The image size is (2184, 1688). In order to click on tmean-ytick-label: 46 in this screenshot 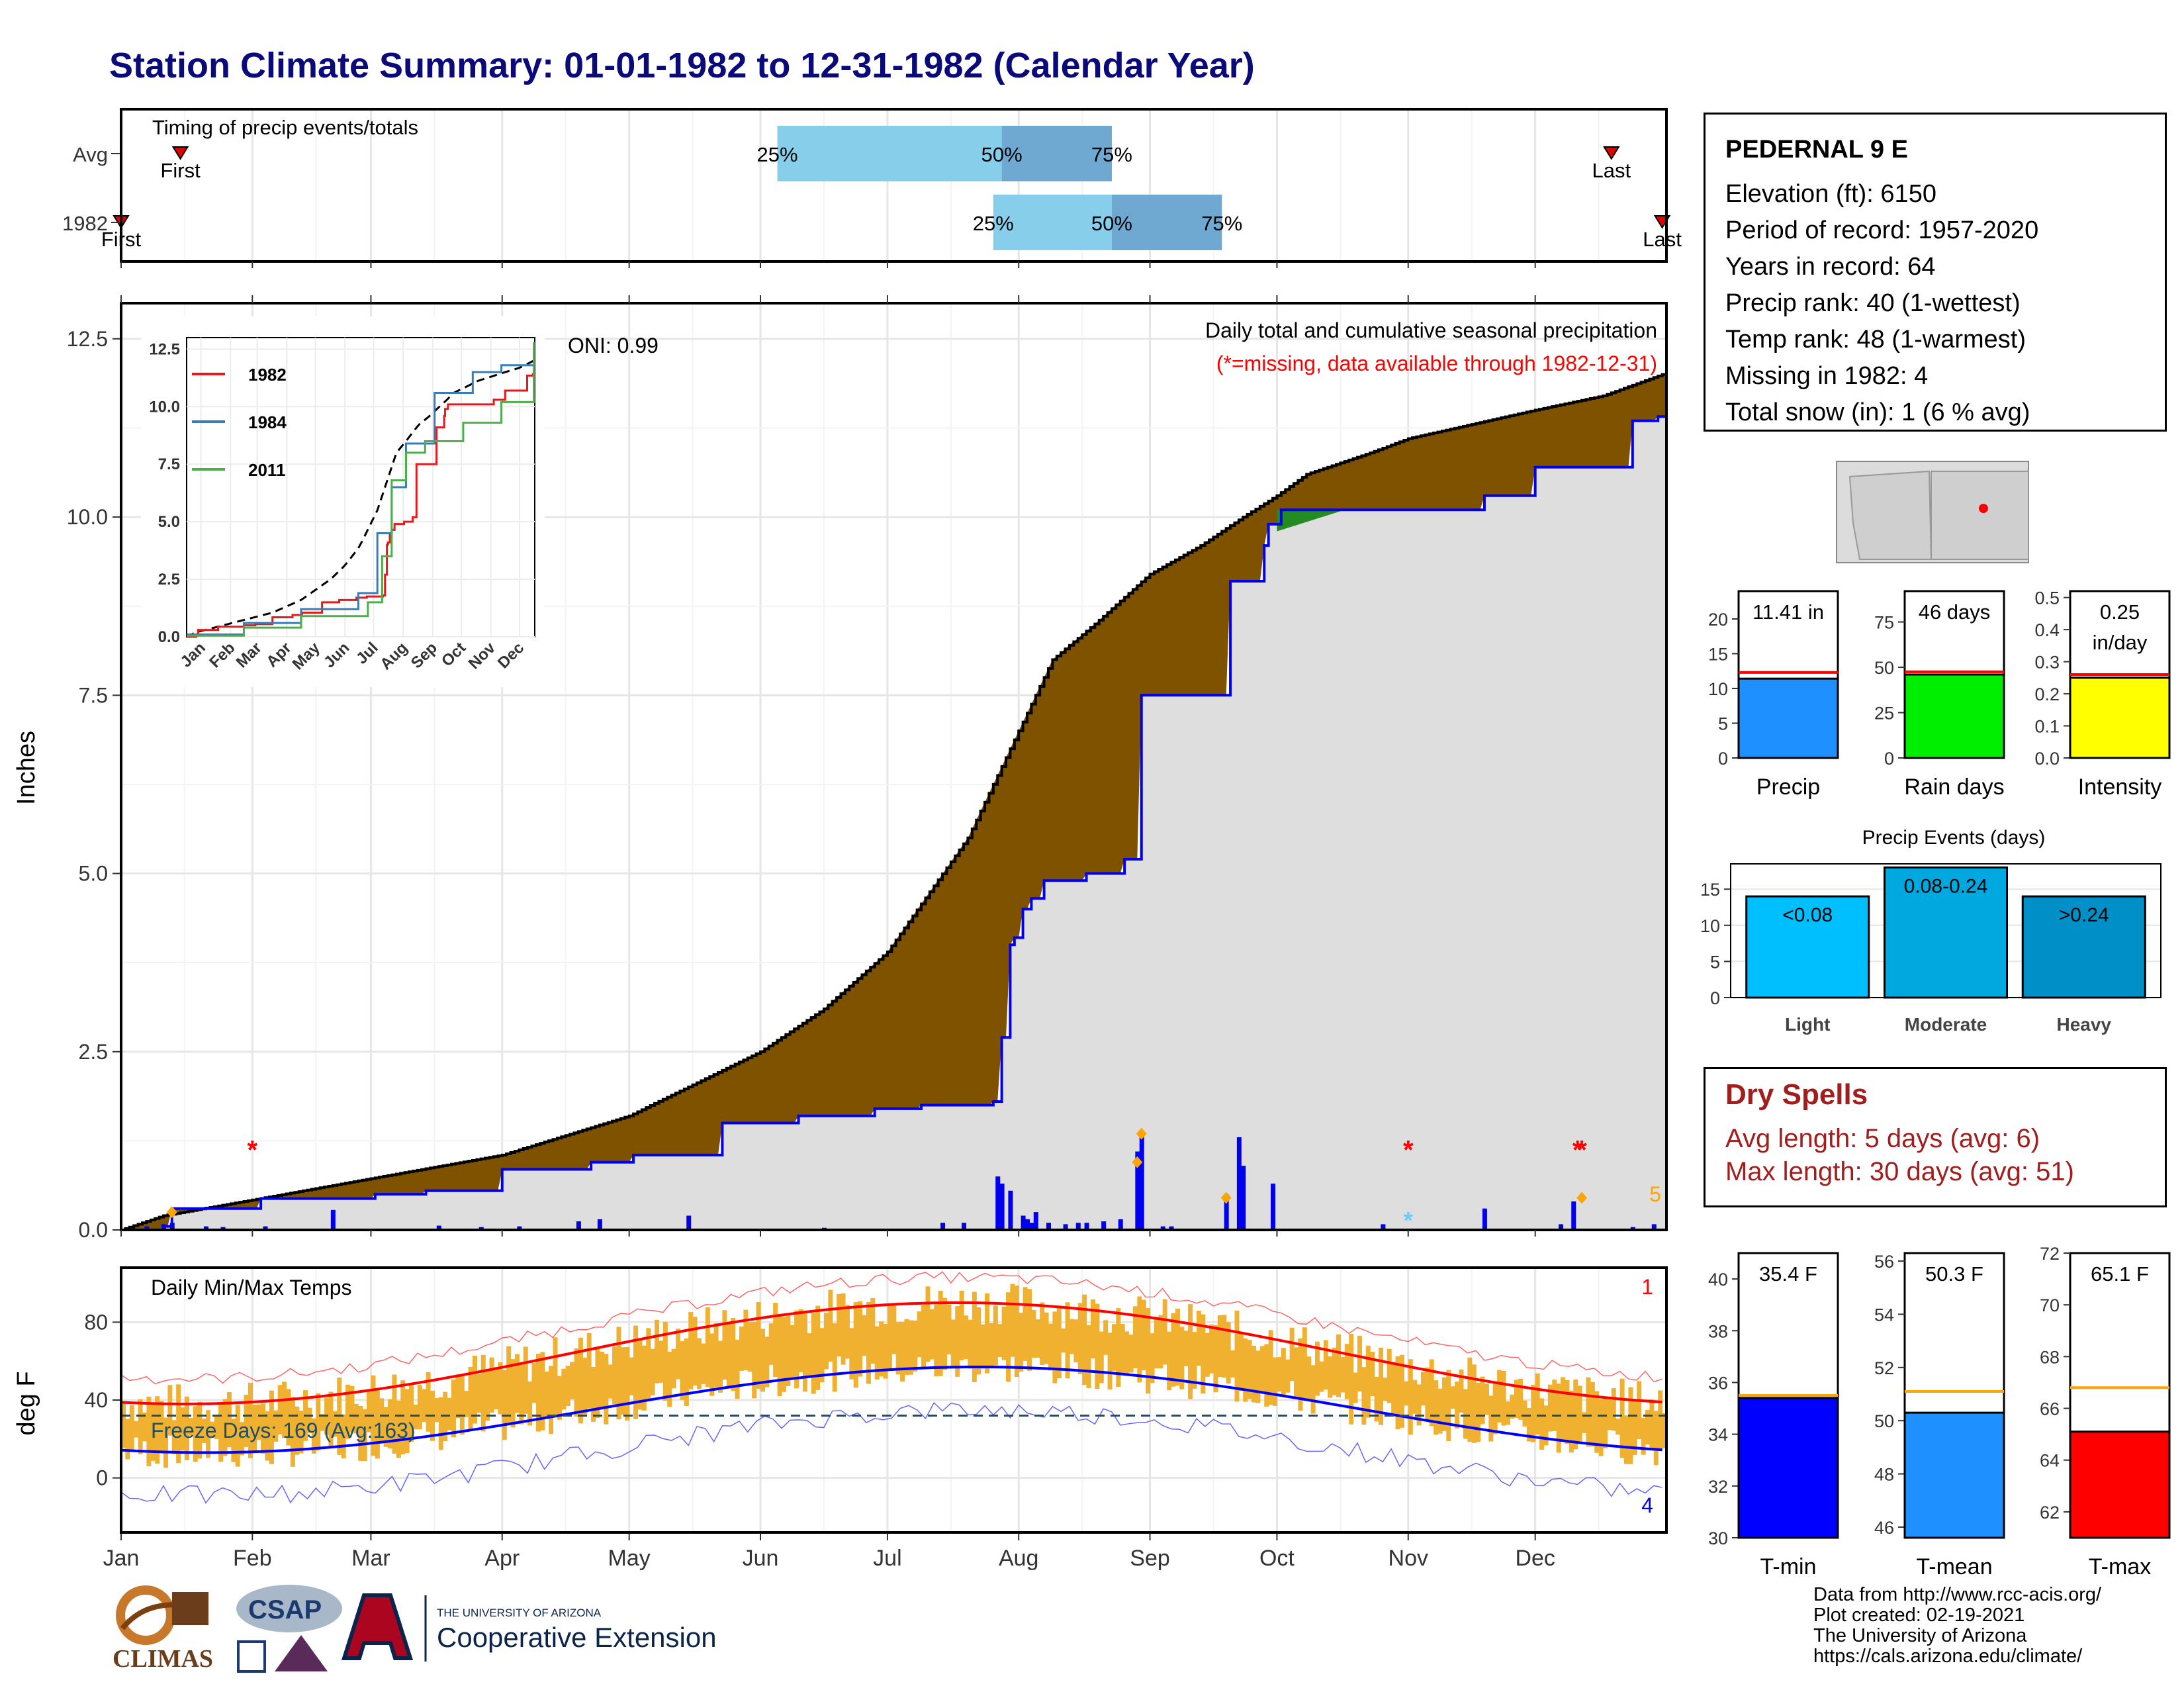, I will do `click(1884, 1528)`.